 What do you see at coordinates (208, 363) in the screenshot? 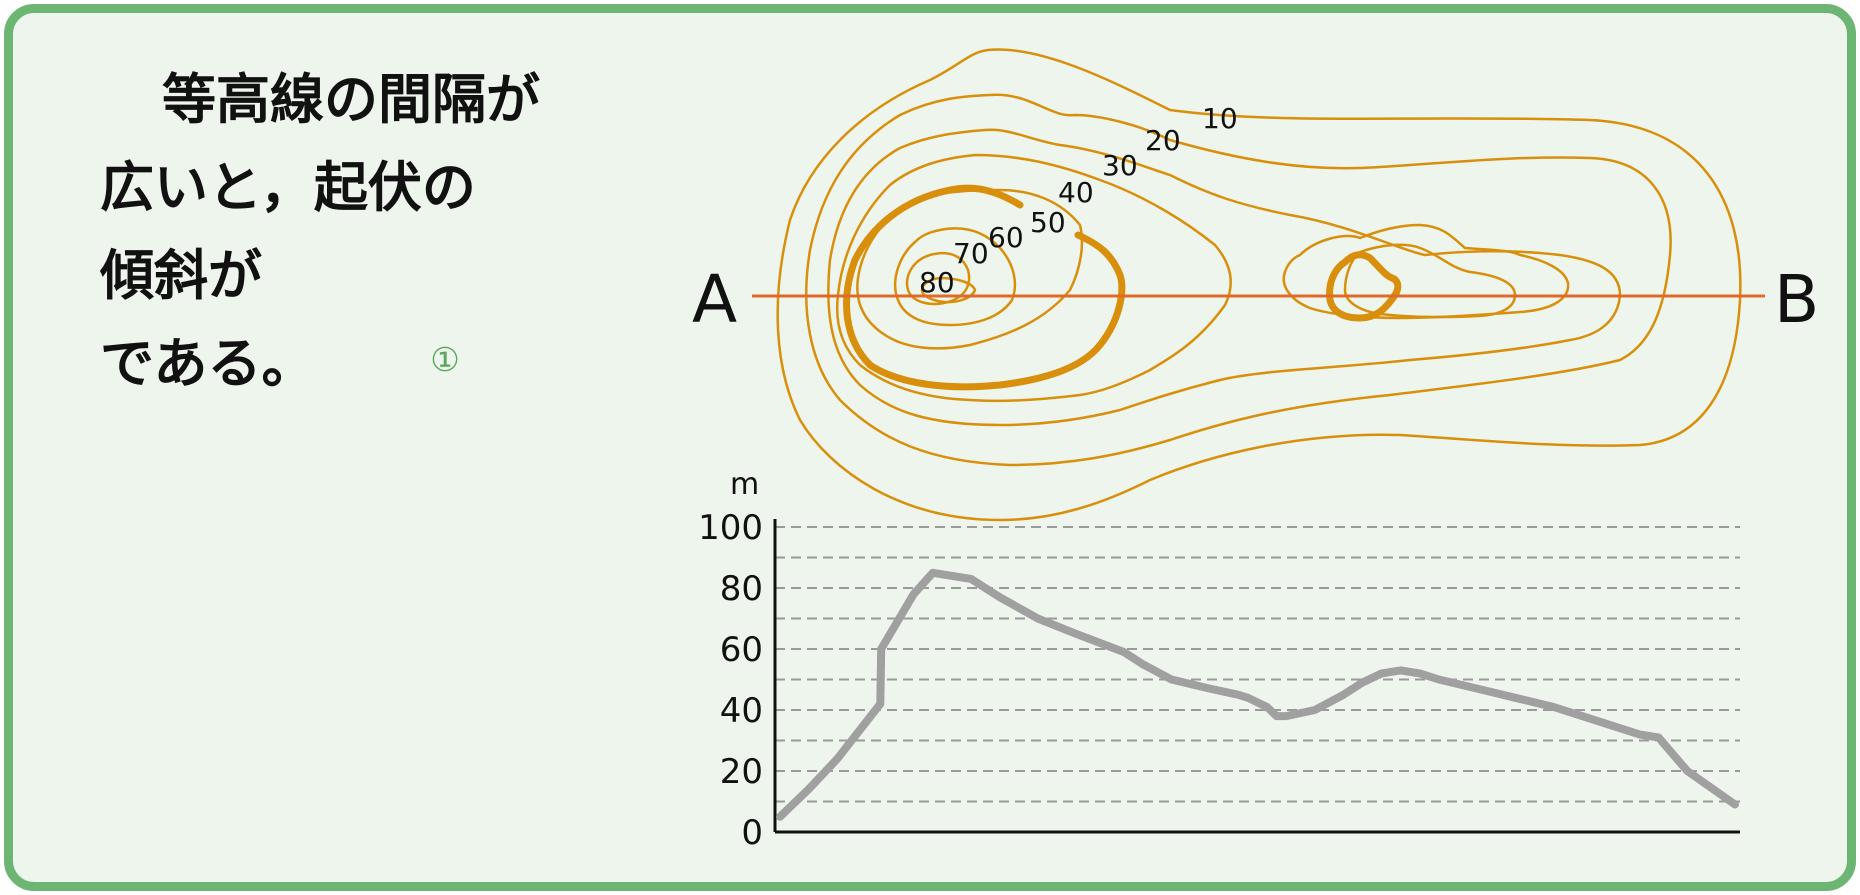
I see `question-line-4: である。` at bounding box center [208, 363].